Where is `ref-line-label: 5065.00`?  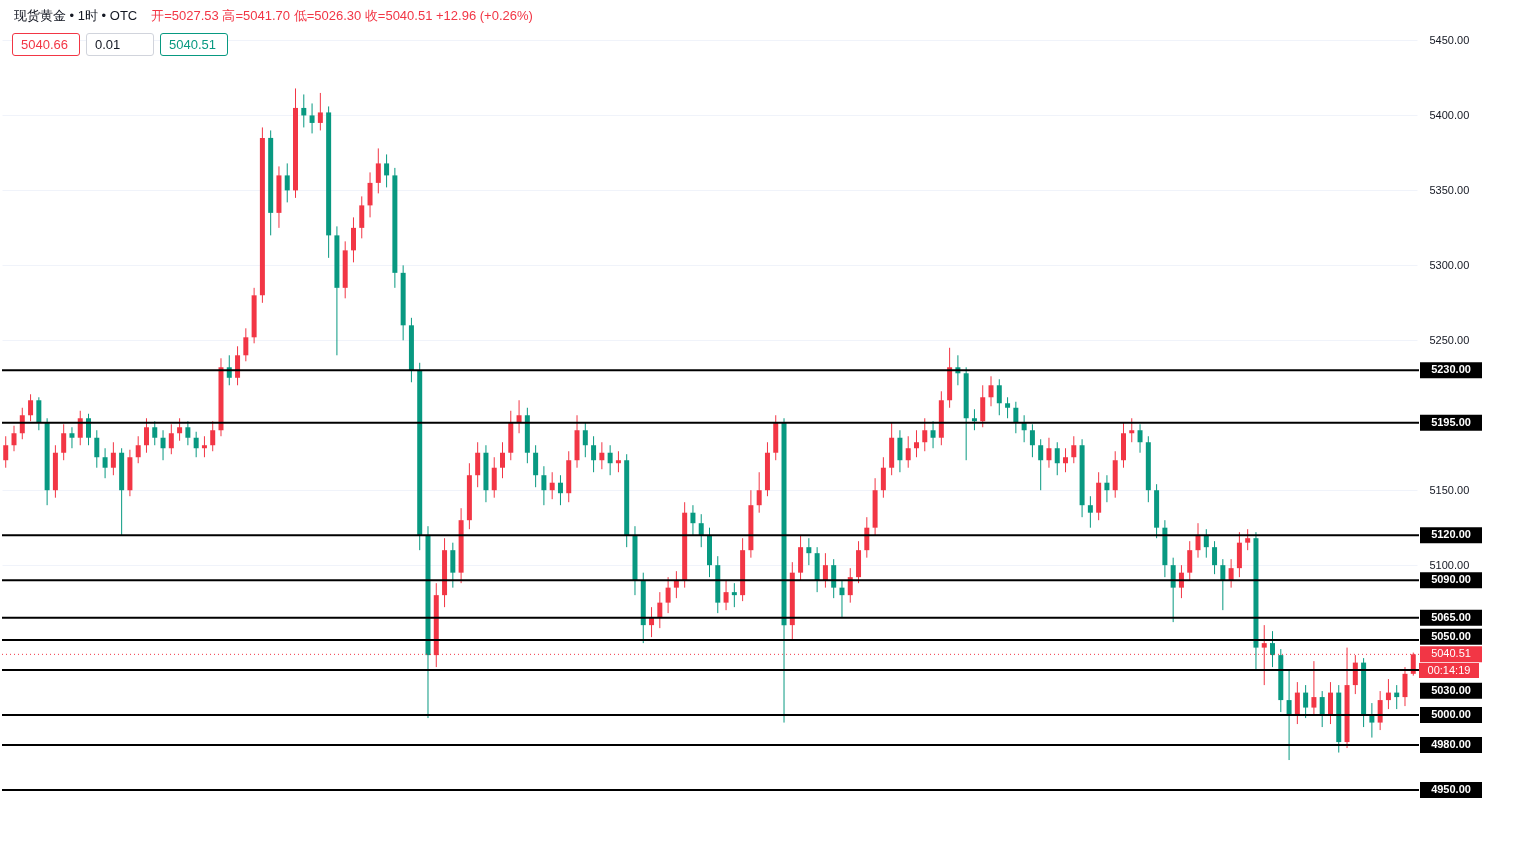 ref-line-label: 5065.00 is located at coordinates (1451, 616).